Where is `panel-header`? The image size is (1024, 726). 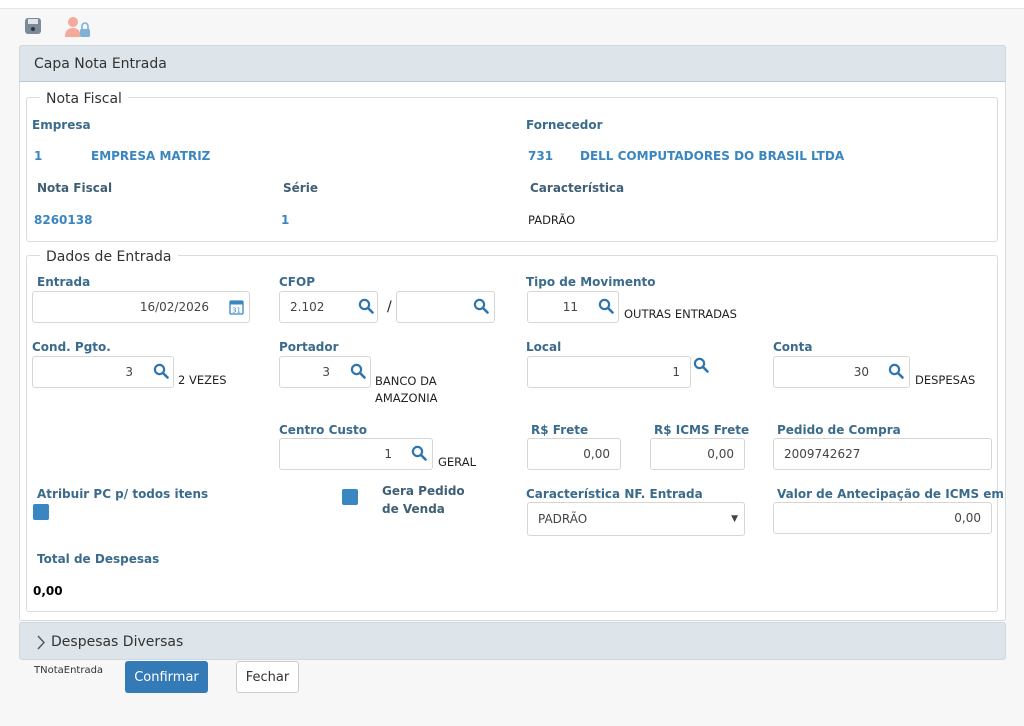 panel-header is located at coordinates (512, 63).